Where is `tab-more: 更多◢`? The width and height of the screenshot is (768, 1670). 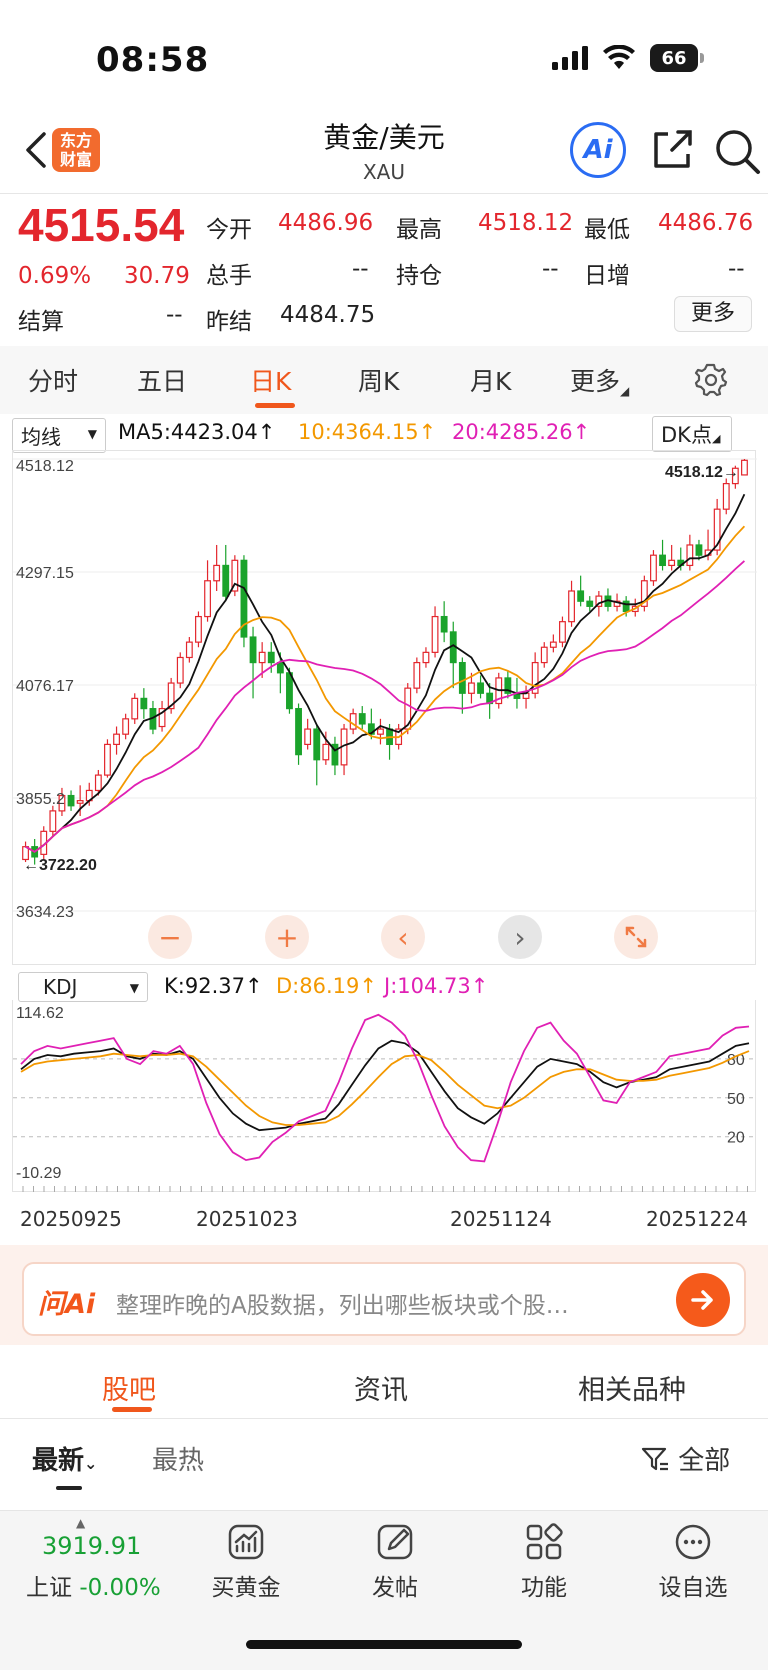
tab-more: 更多◢ is located at coordinates (599, 380).